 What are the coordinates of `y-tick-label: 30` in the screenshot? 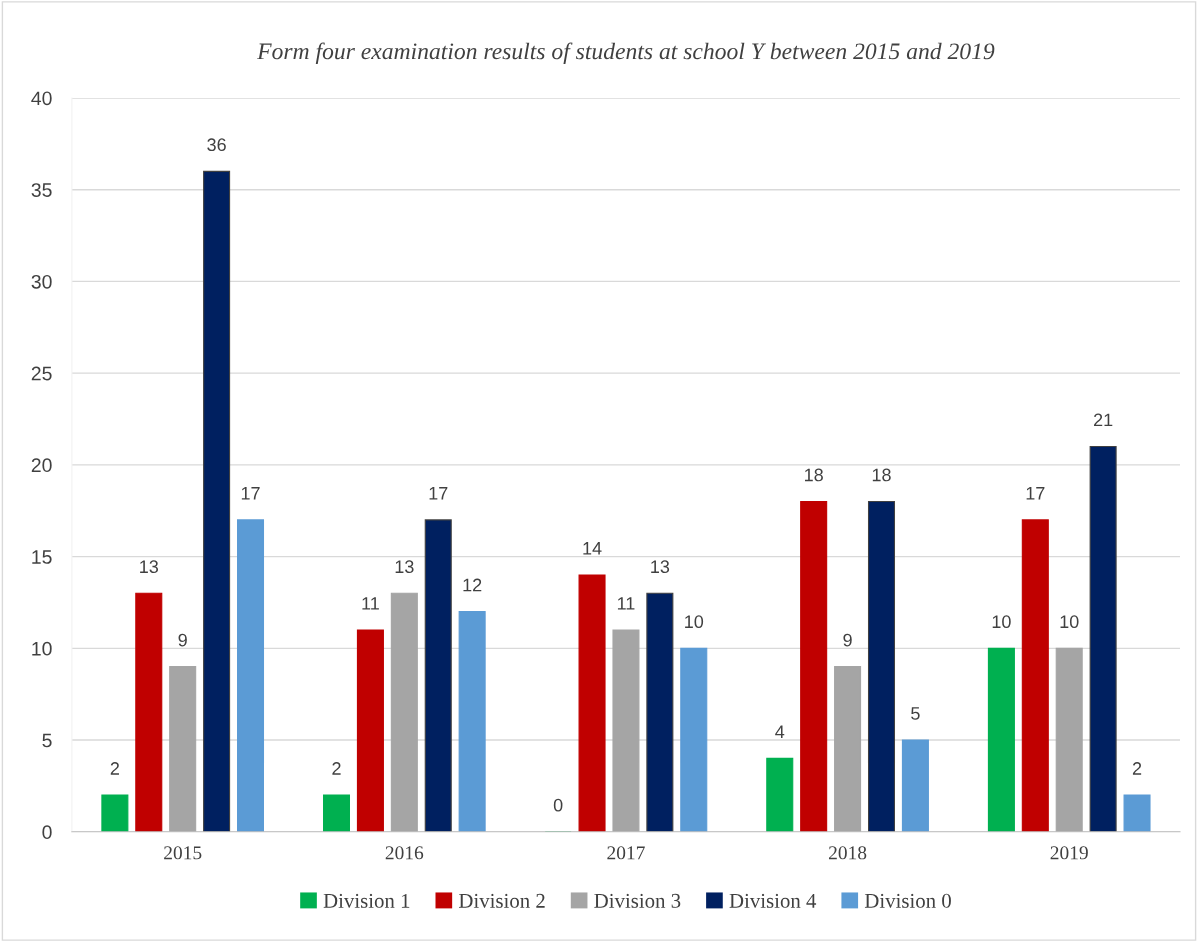 It's located at (41, 281).